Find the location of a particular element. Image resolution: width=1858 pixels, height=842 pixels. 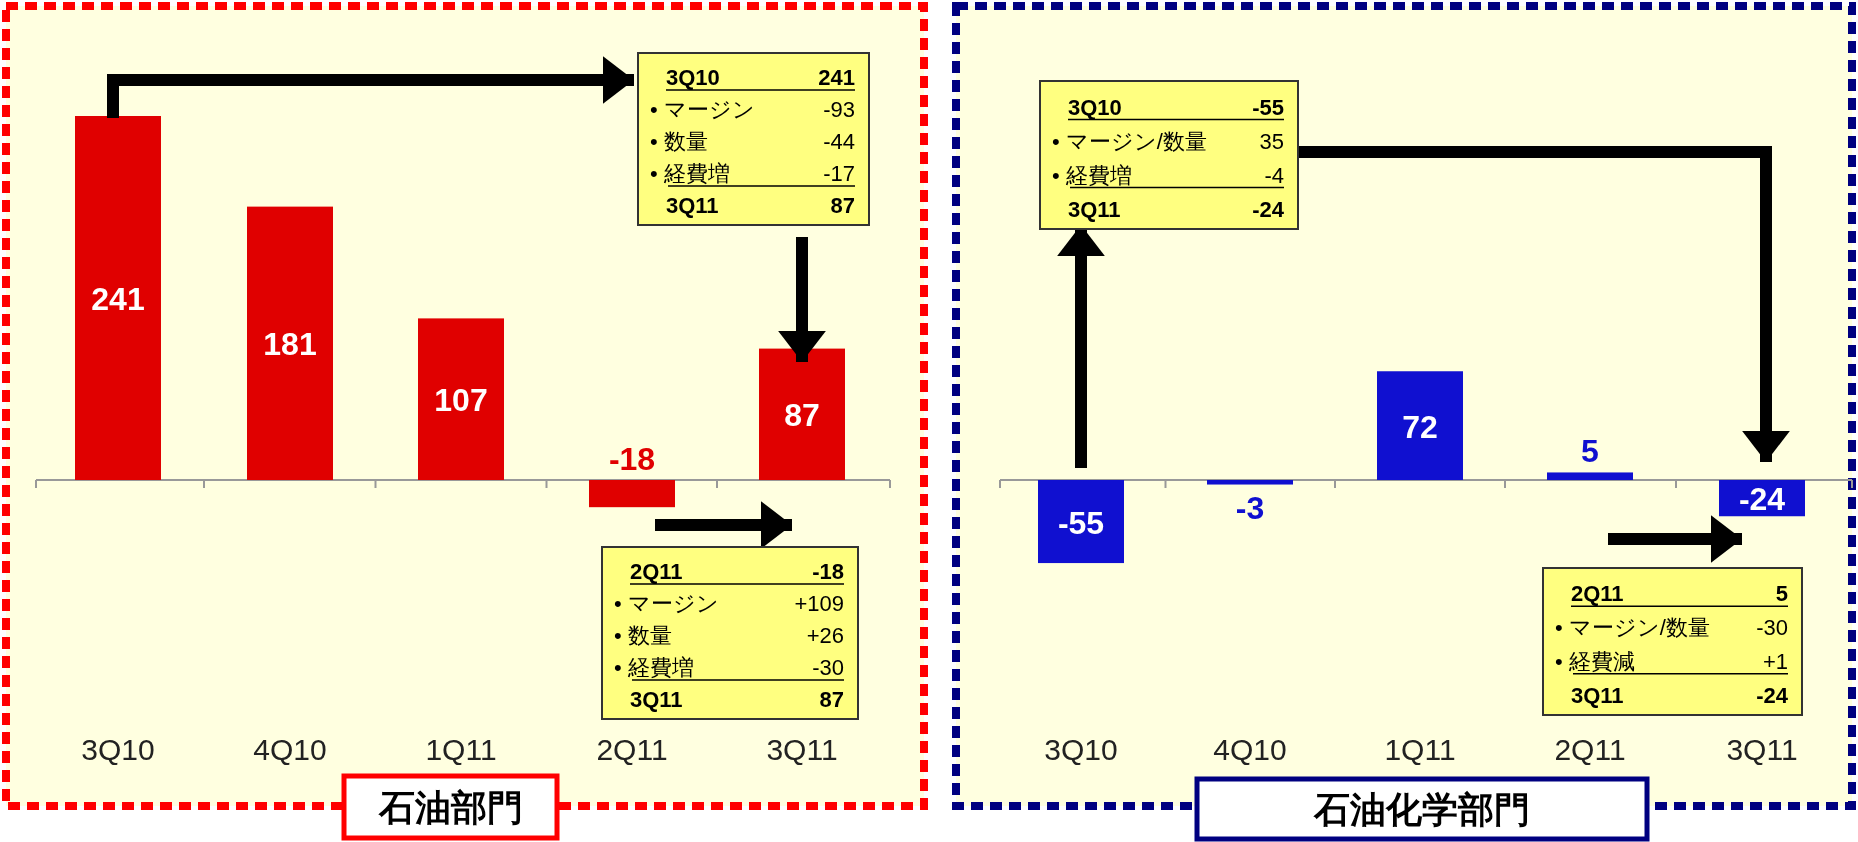

annotation: 3Q11 is located at coordinates (692, 205).